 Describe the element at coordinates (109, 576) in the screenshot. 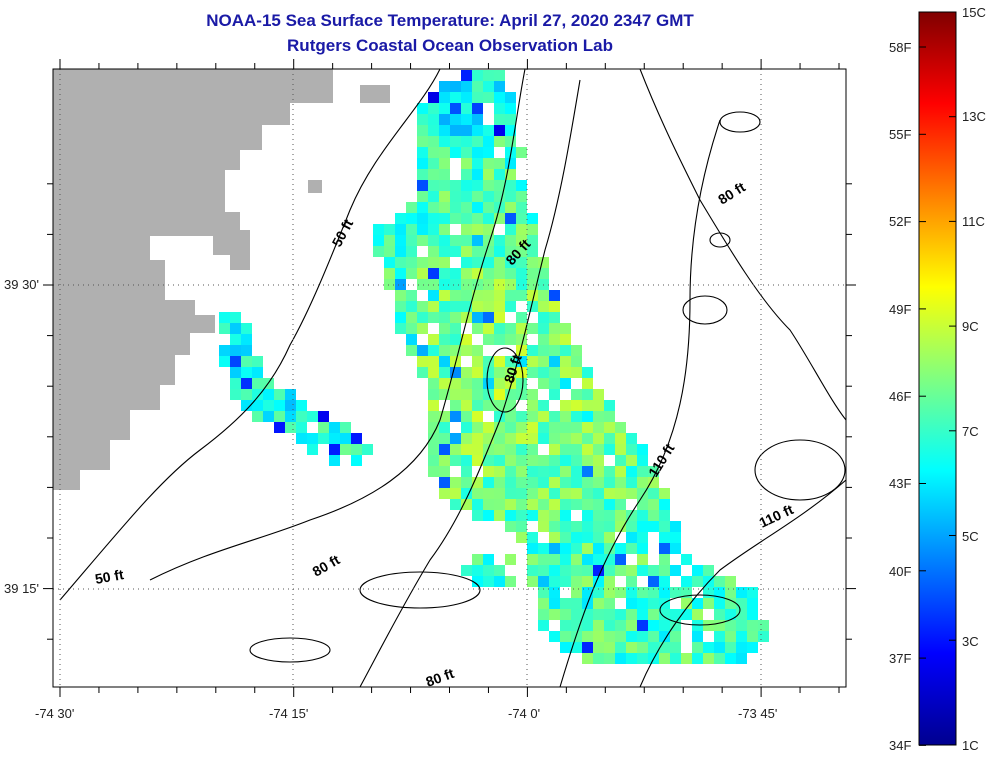

I see `isobath-label: 50 ft` at that location.